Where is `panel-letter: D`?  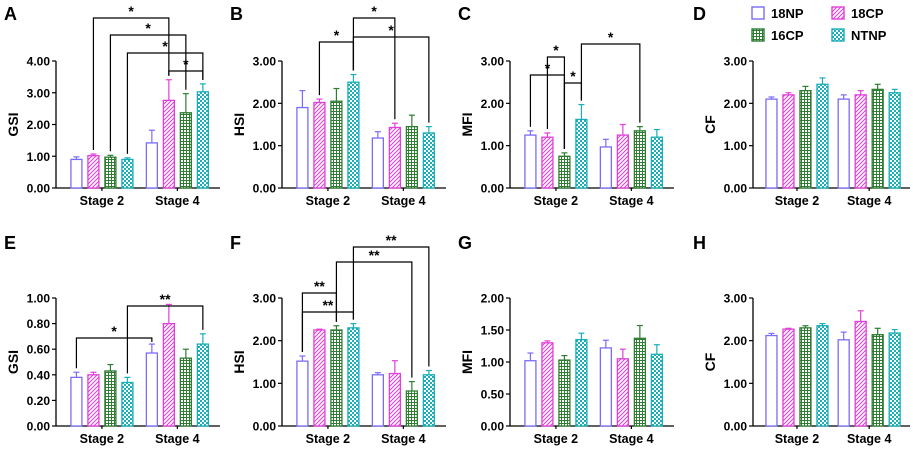 panel-letter: D is located at coordinates (699, 14).